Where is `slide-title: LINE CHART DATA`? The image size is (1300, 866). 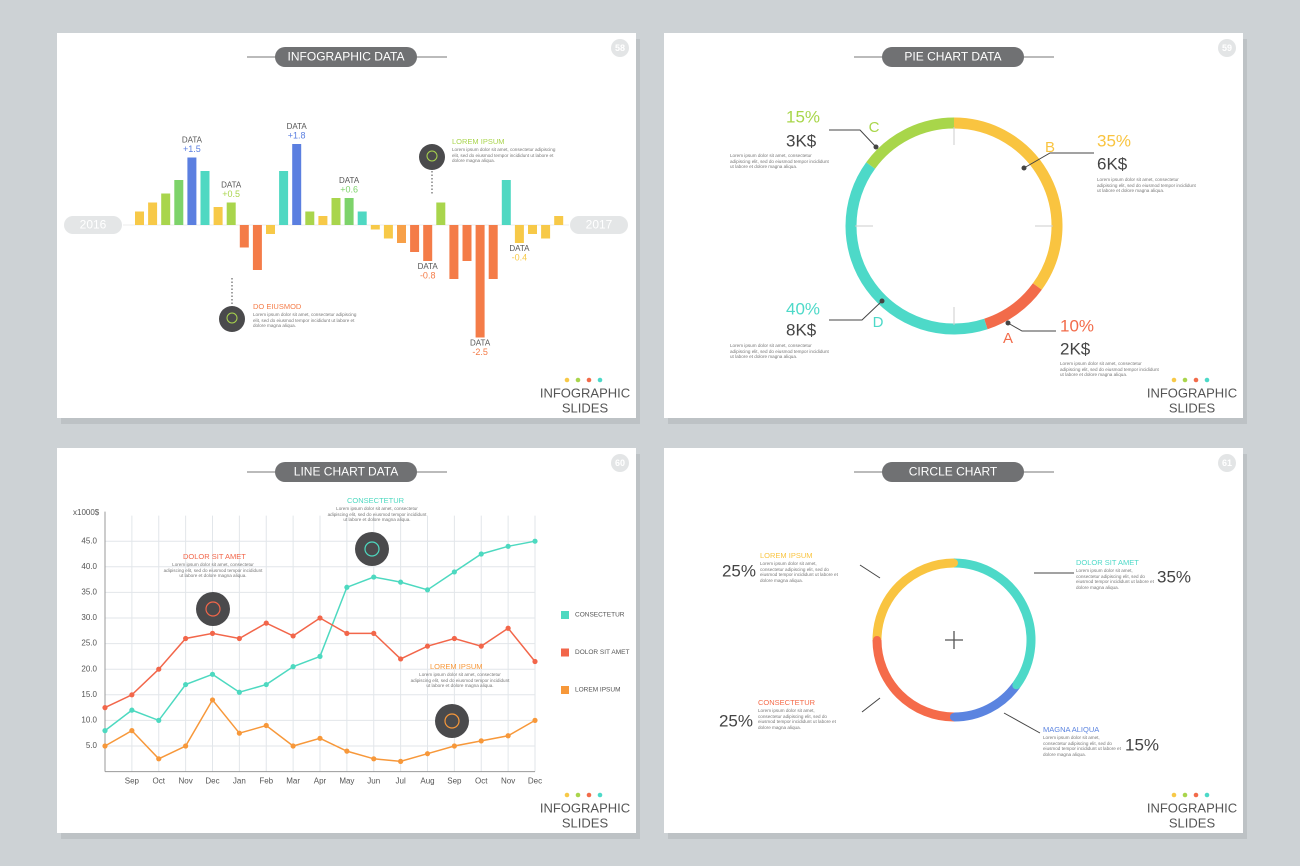
slide-title: LINE CHART DATA is located at coordinates (346, 472).